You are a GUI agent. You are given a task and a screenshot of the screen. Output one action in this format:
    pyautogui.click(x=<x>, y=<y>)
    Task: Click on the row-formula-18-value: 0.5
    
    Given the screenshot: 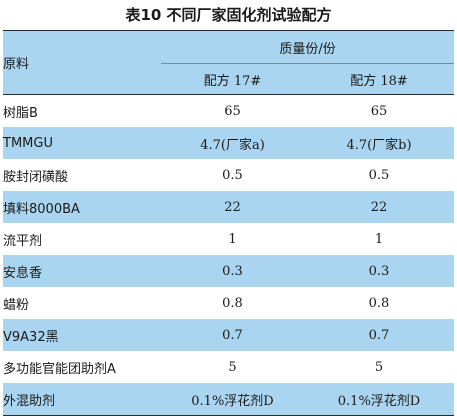 What is the action you would take?
    pyautogui.click(x=379, y=175)
    